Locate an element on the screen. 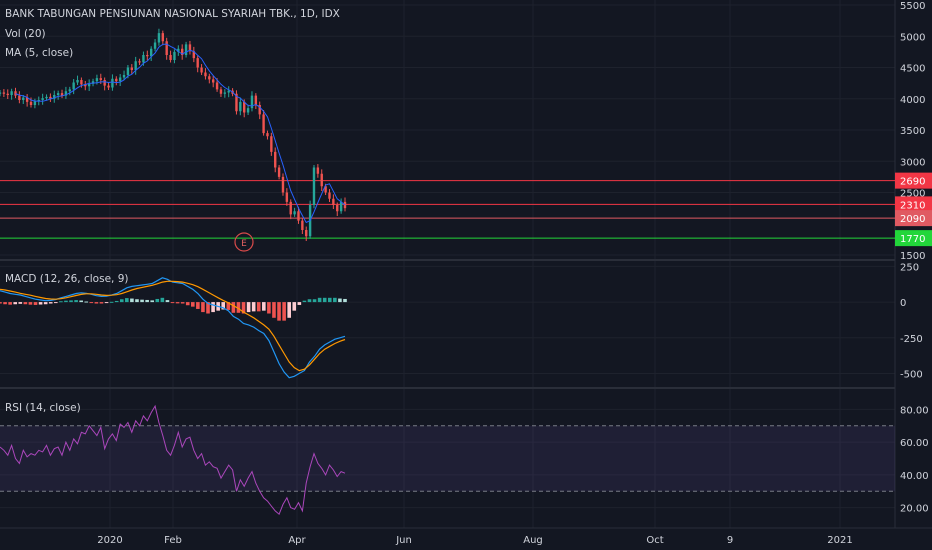 The height and width of the screenshot is (550, 932). macd-histogram is located at coordinates (173, 309).